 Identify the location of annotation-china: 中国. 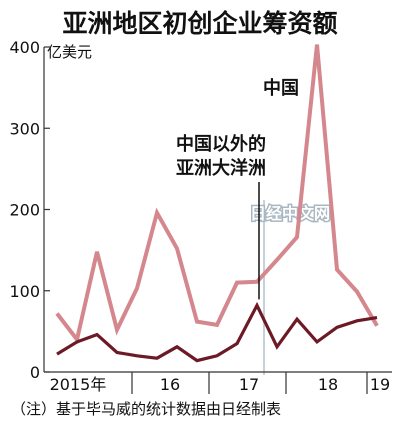
(281, 88).